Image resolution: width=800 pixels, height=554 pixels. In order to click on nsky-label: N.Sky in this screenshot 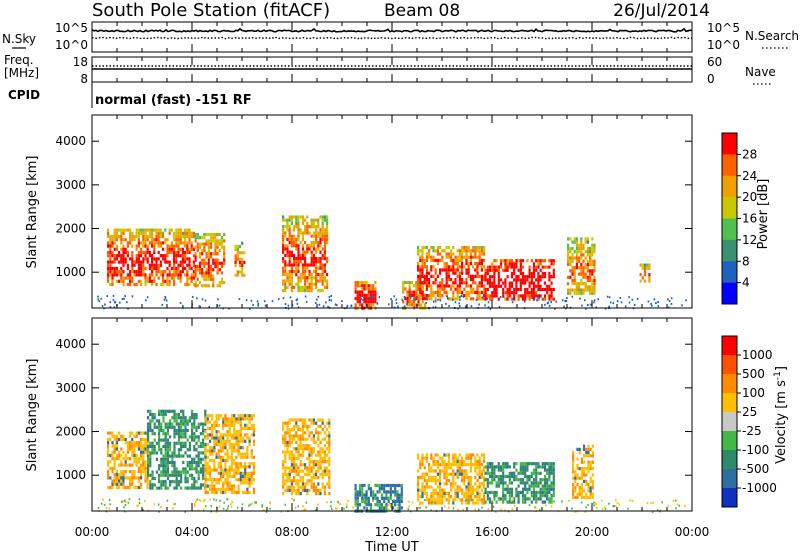, I will do `click(19, 39)`.